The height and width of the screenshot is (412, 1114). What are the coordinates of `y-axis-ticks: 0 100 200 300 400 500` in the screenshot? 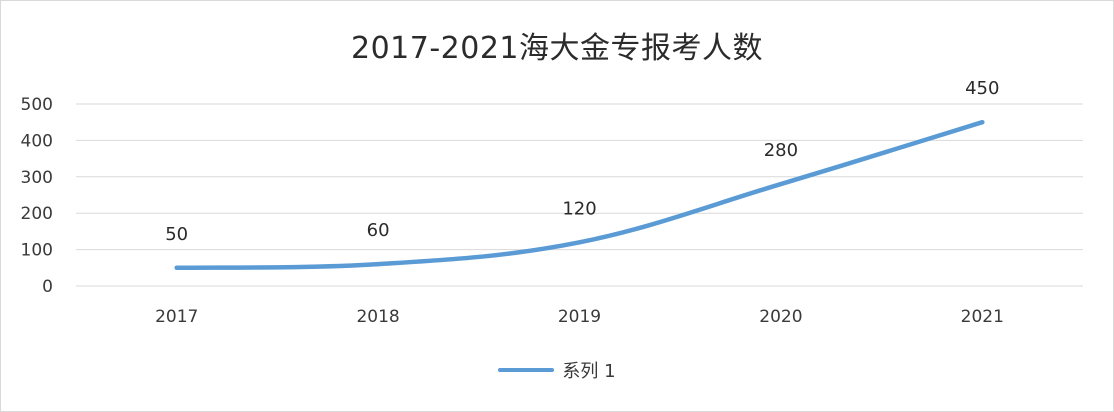 It's located at (37, 196).